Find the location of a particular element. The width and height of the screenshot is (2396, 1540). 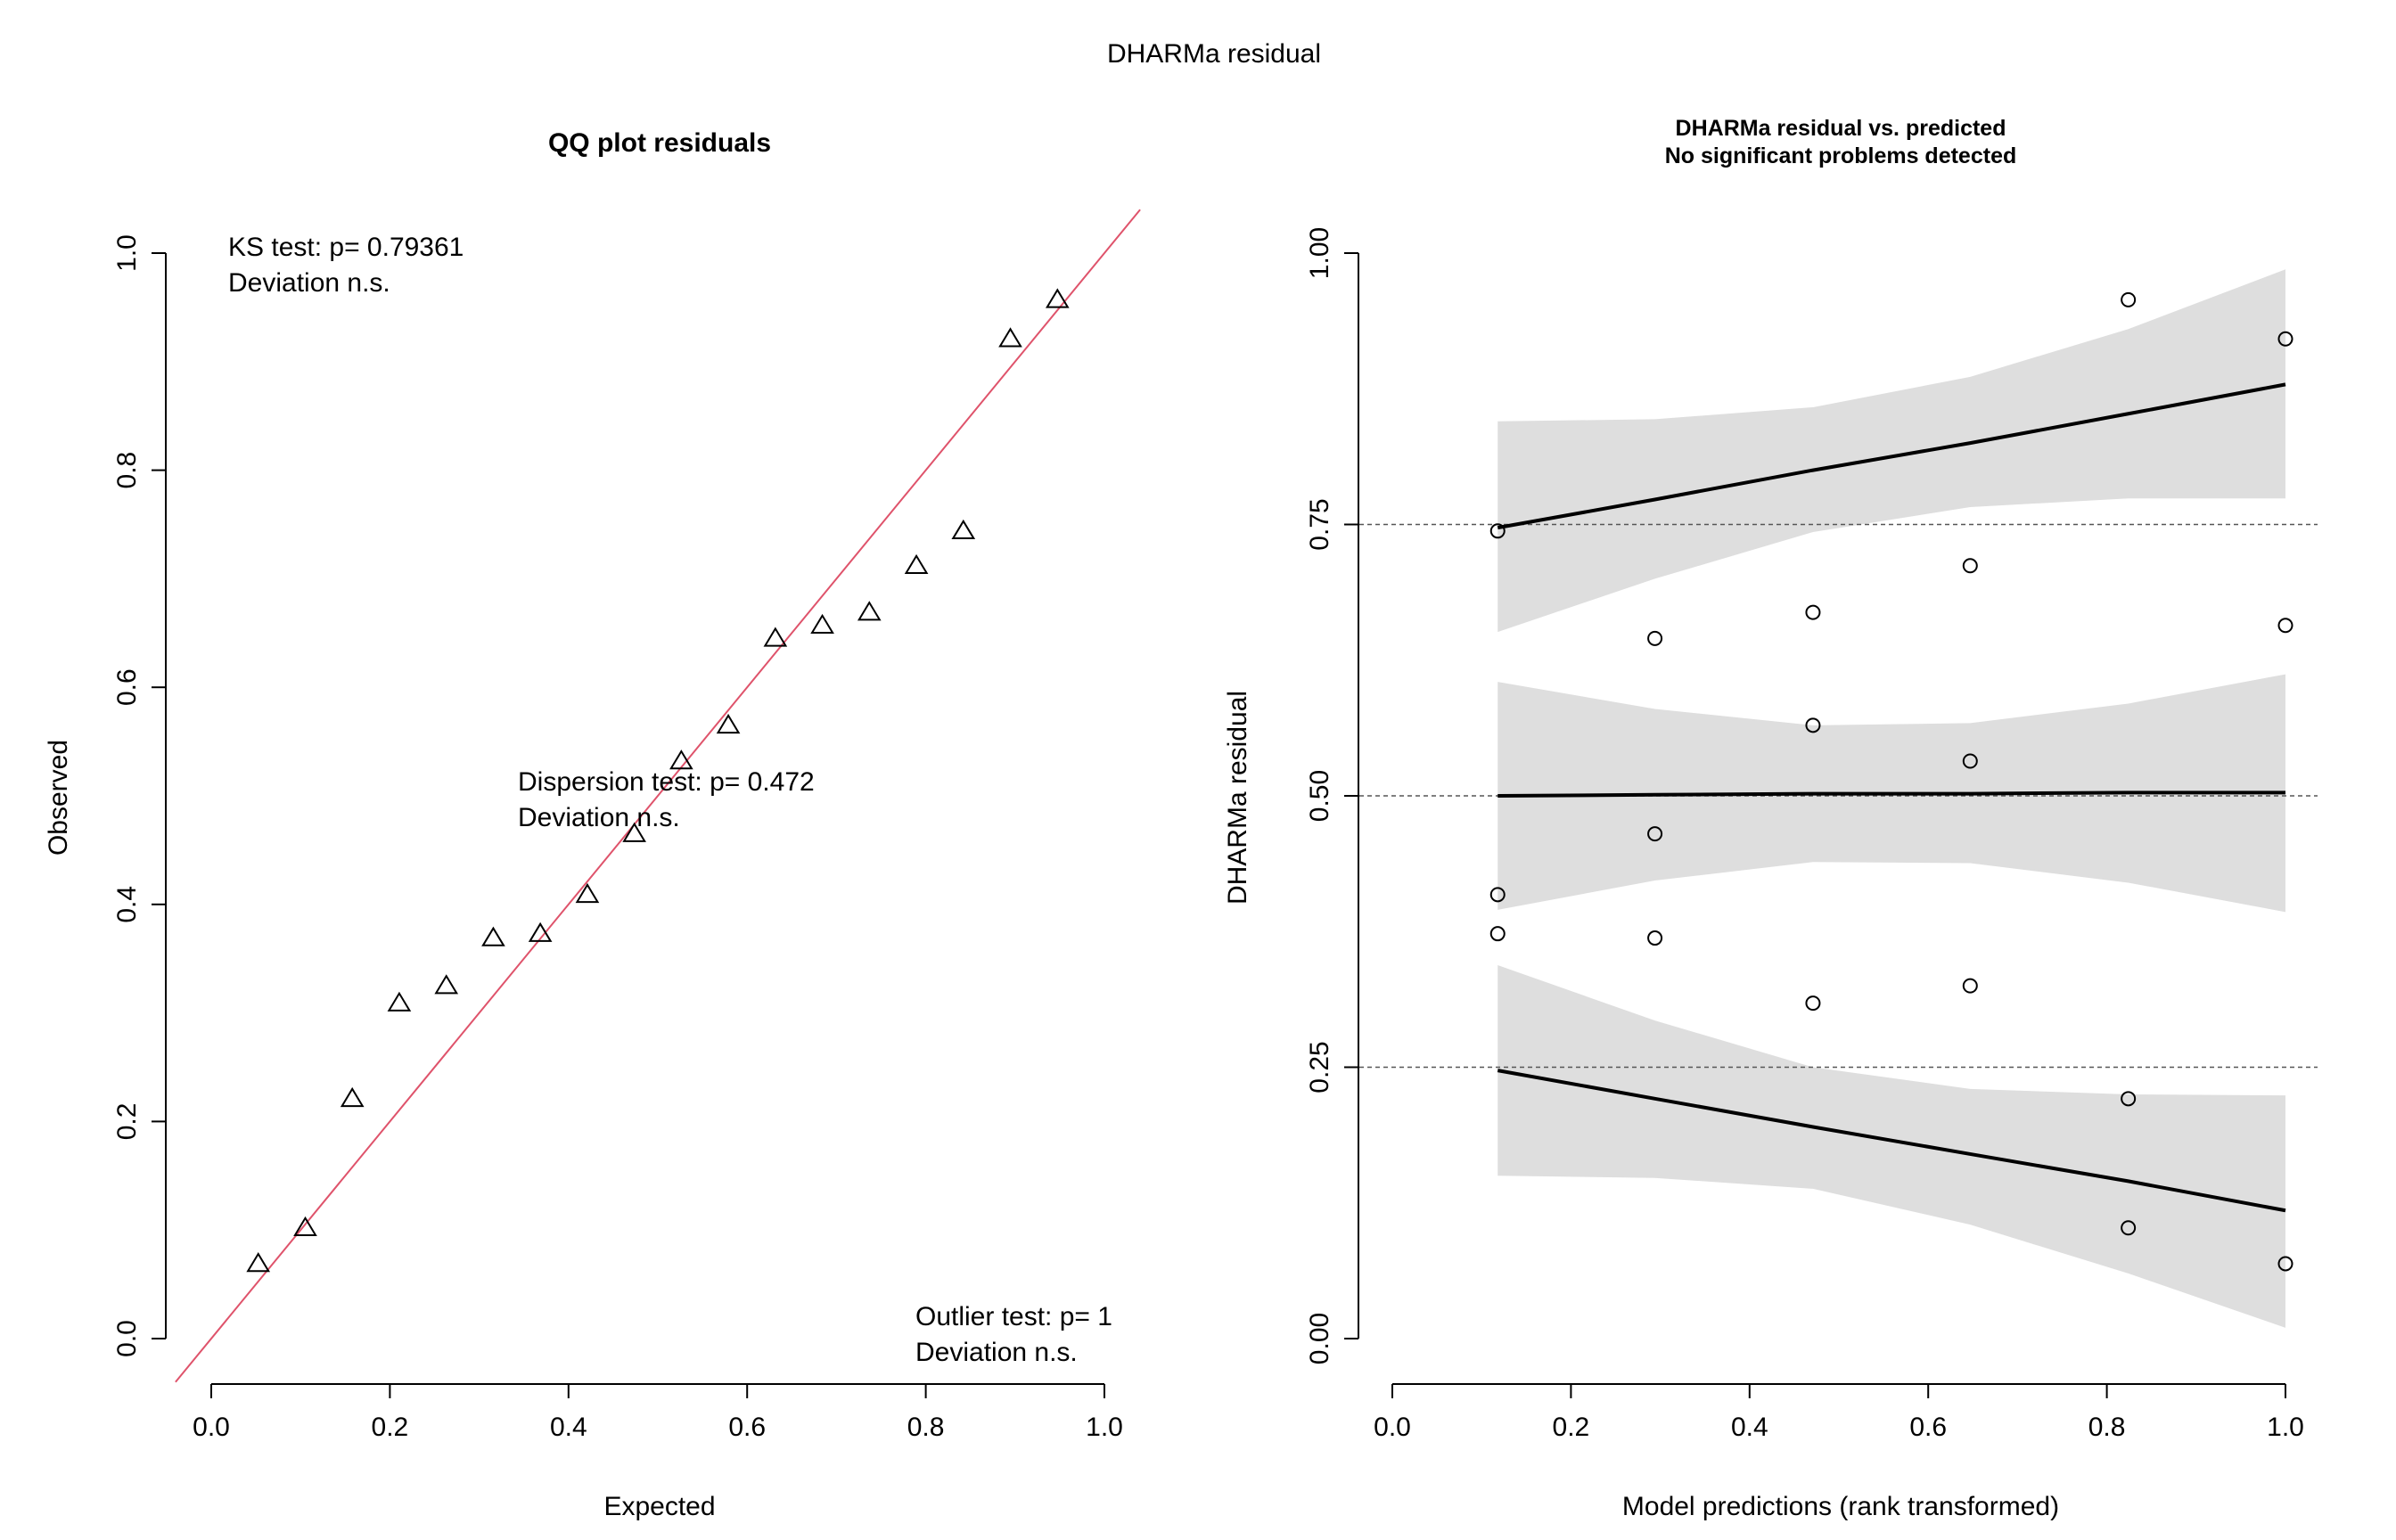

quantile-fit-line-q0.25 is located at coordinates (1891, 1141).